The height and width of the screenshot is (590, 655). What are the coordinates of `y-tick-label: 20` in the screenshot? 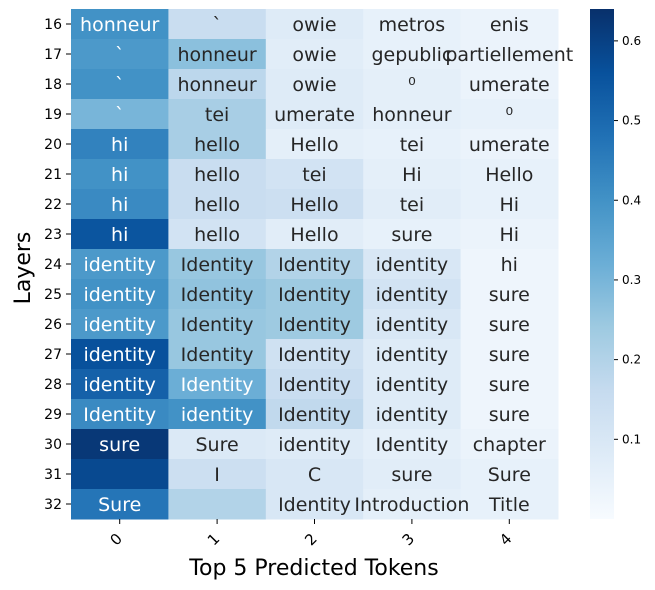 It's located at (53, 145).